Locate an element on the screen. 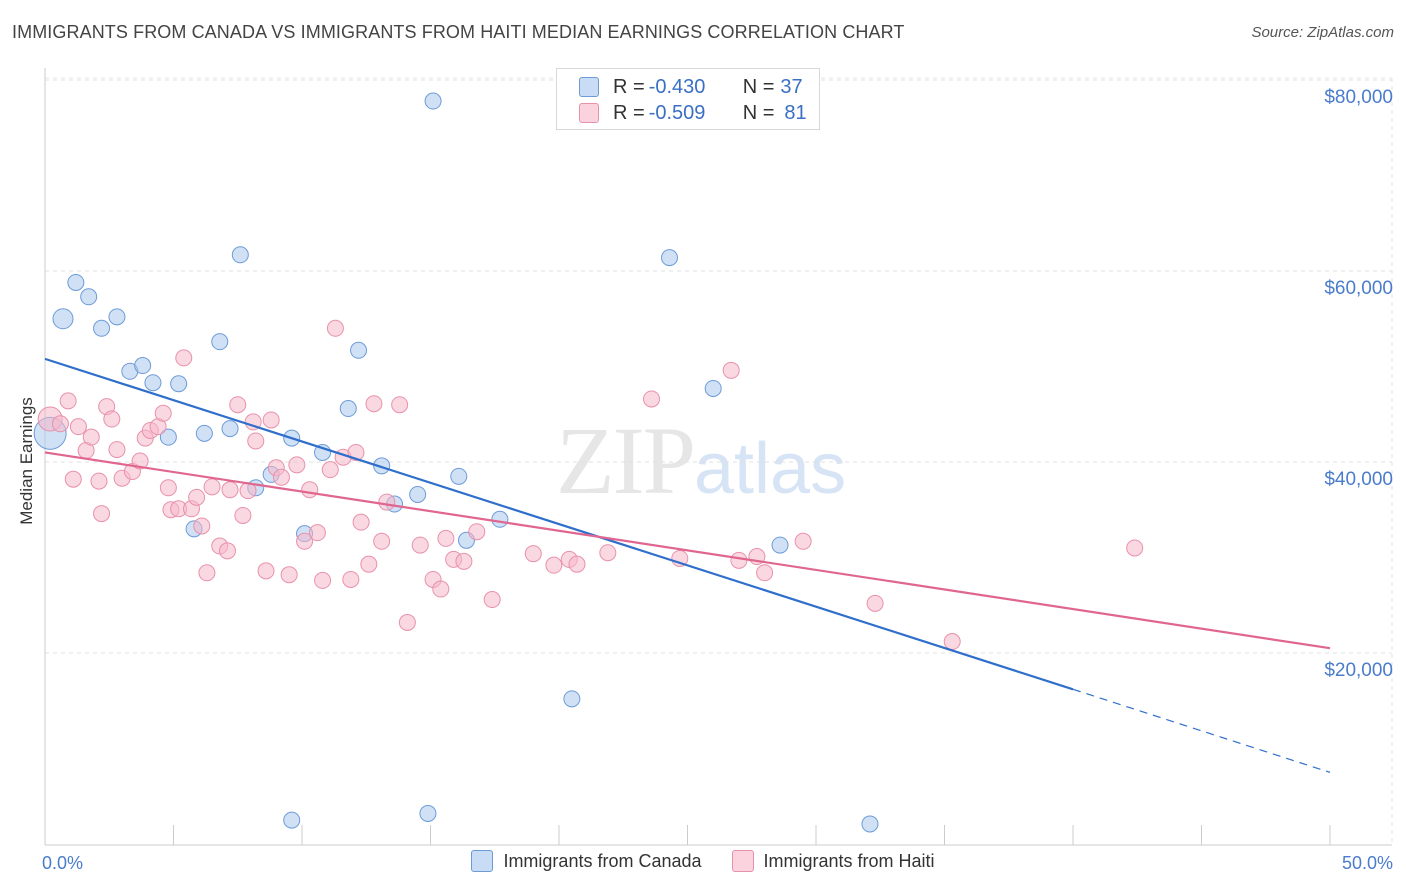 The image size is (1406, 892). legend-item-haiti: Immigrants from Haiti is located at coordinates (833, 861).